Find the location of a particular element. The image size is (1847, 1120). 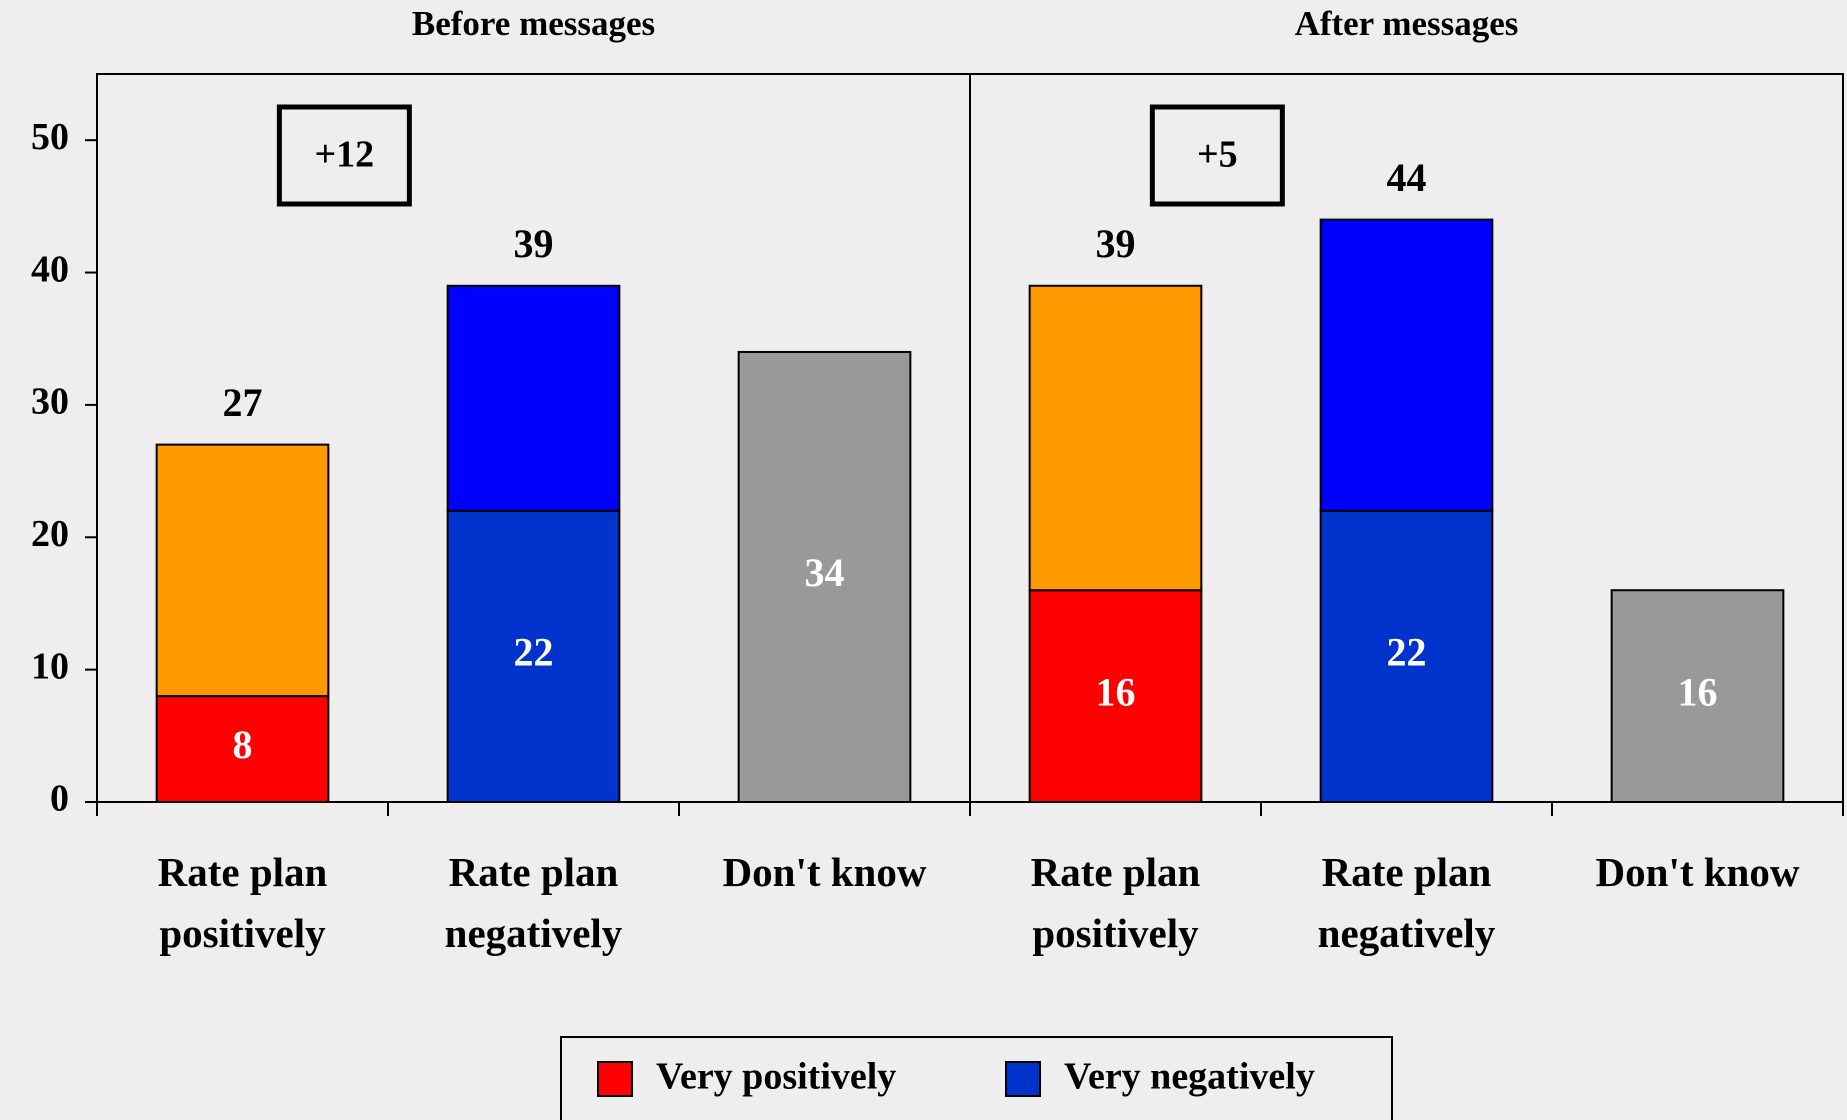

annotation: +5 is located at coordinates (1217, 155).